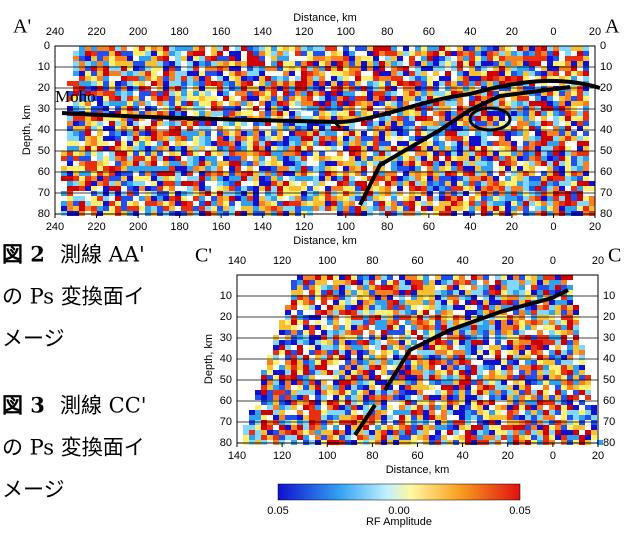  Describe the element at coordinates (226, 317) in the screenshot. I see `y-tick-label: 20` at that location.